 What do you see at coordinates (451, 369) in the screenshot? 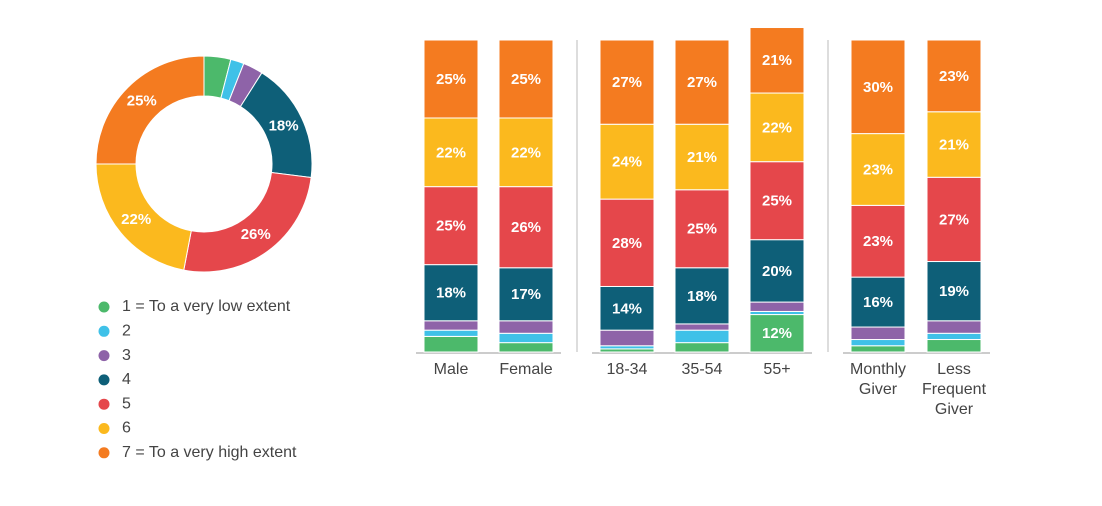
I see `x-tick-label: Male` at bounding box center [451, 369].